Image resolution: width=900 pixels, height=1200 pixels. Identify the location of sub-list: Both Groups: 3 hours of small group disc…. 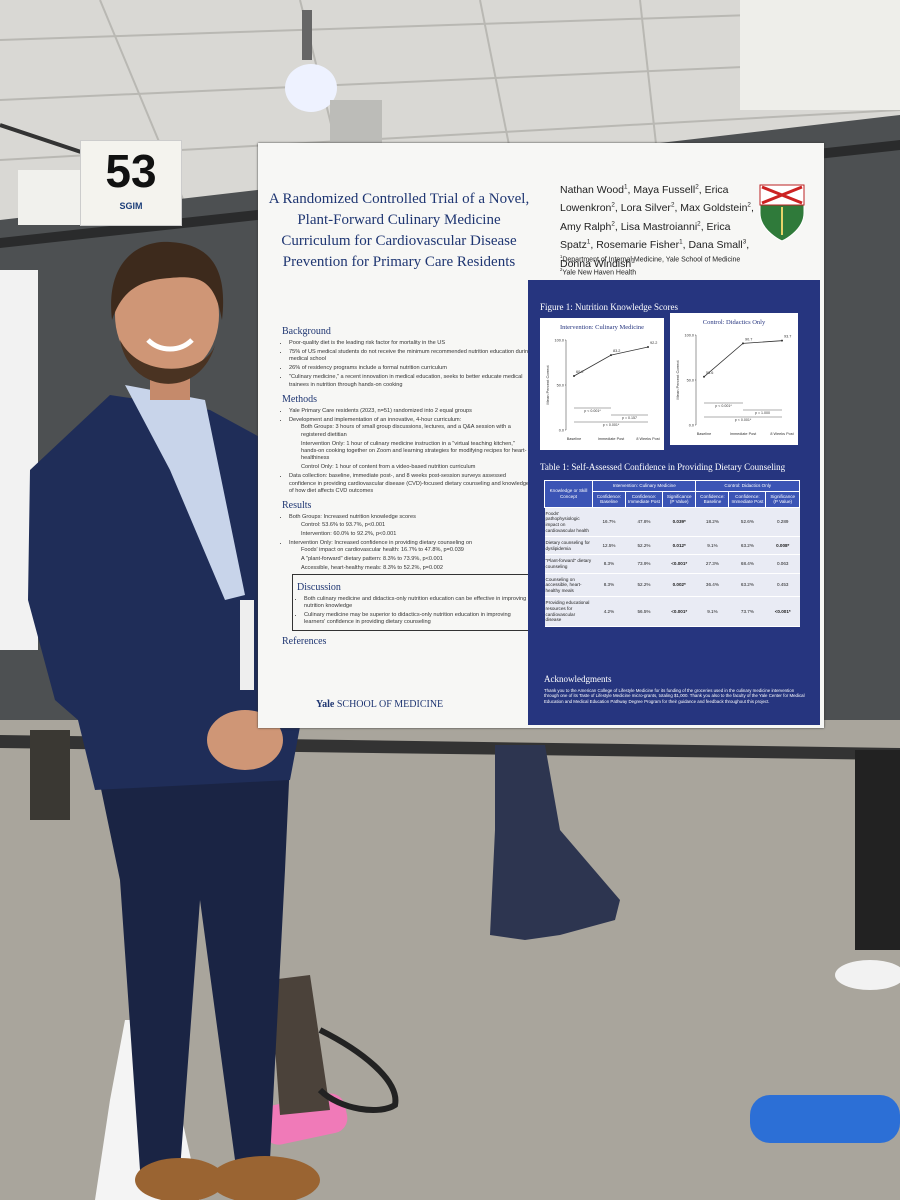
(410, 447).